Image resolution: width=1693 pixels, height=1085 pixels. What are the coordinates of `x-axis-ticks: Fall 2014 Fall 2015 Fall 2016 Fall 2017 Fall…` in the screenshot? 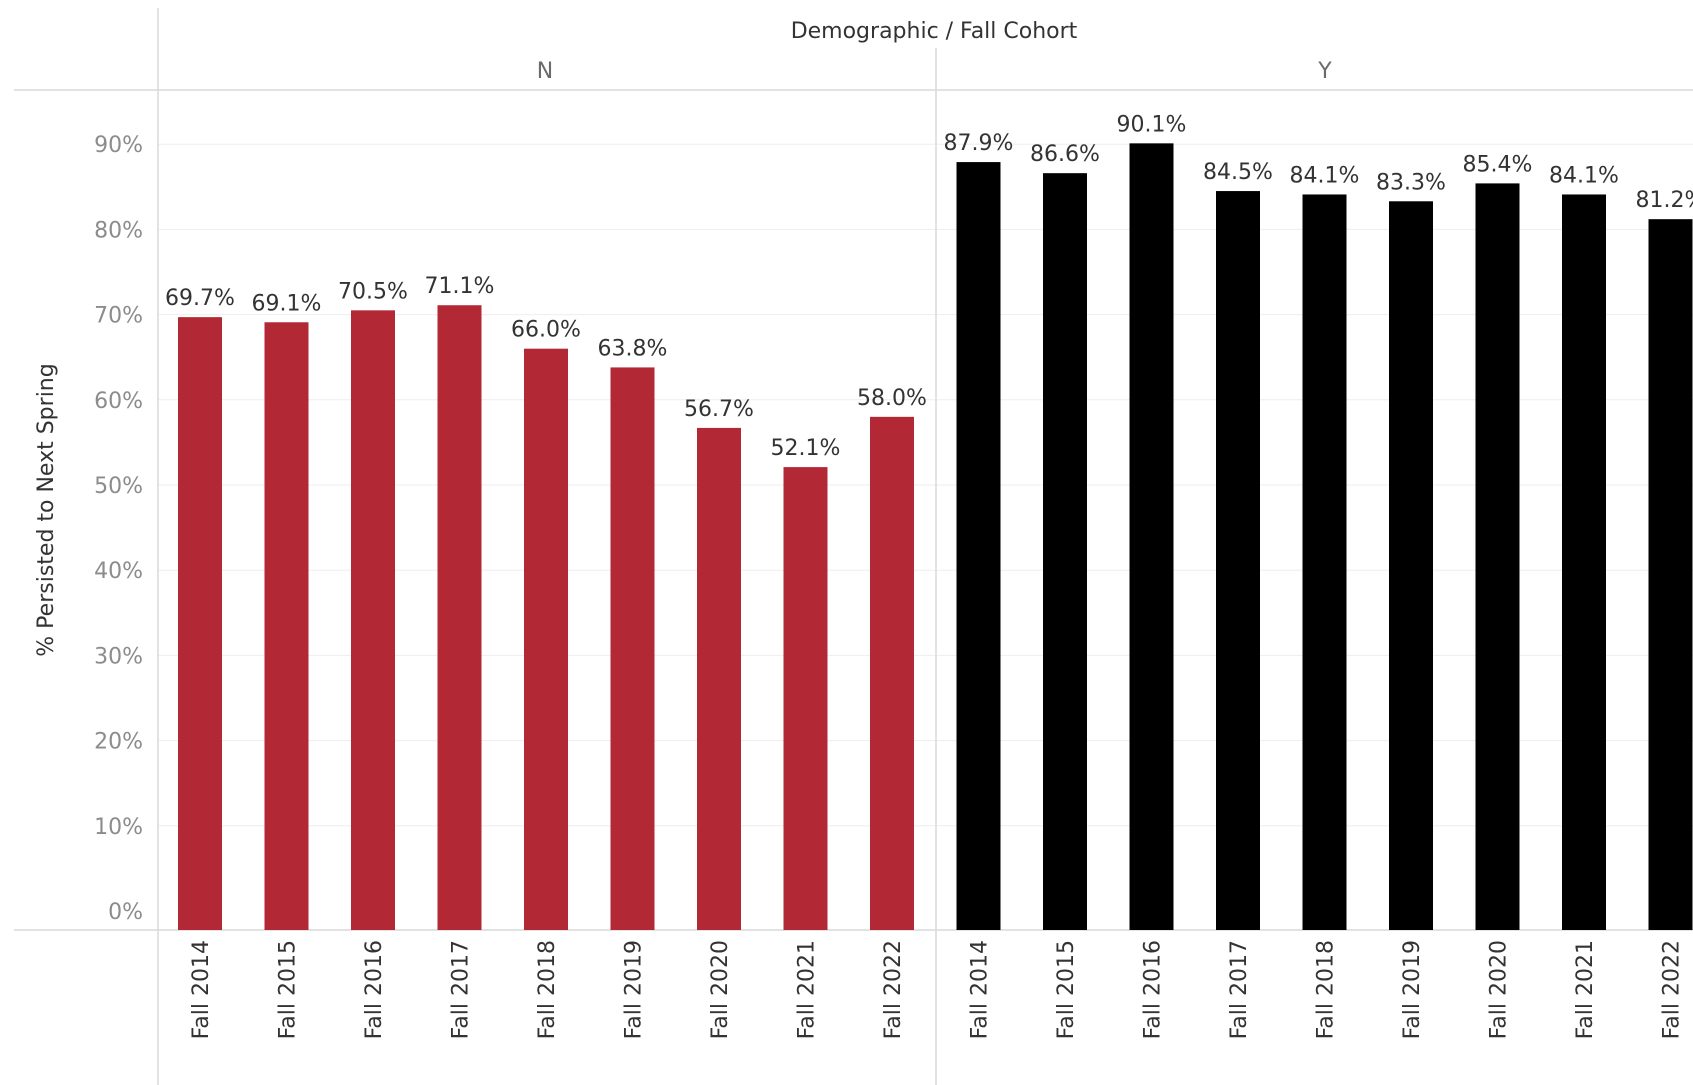 It's located at (937, 989).